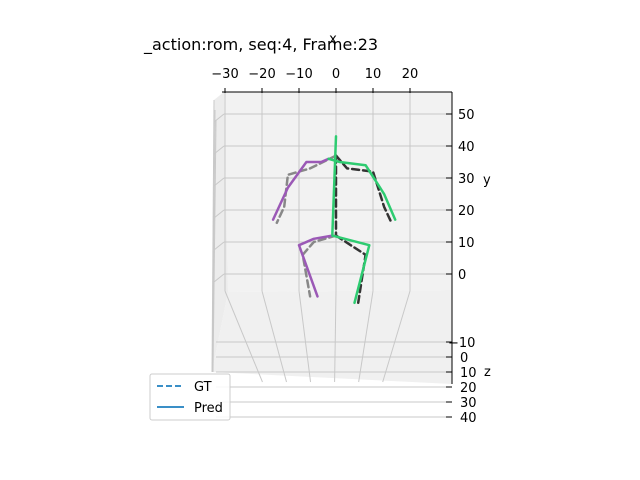 The width and height of the screenshot is (640, 480). What do you see at coordinates (208, 408) in the screenshot?
I see `legend-label-pred: Pred` at bounding box center [208, 408].